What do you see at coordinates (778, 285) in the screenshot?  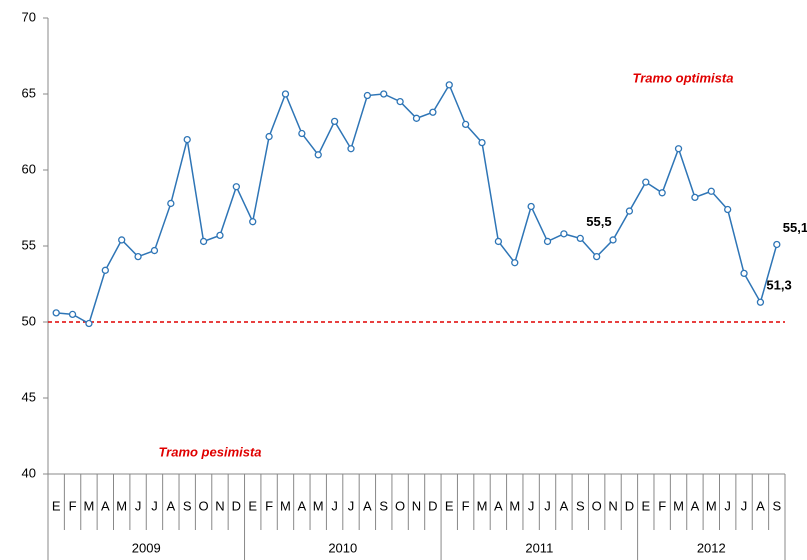 I see `value-label: 51,3` at bounding box center [778, 285].